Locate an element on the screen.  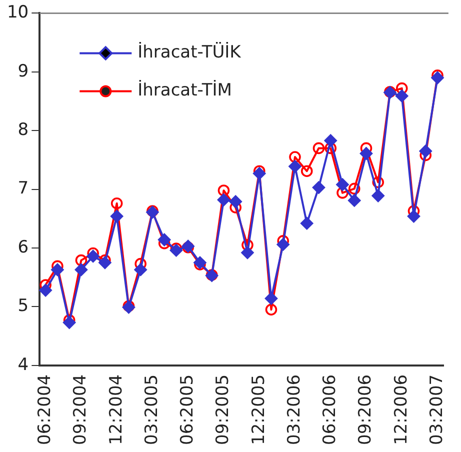
legend-label: İhracat-TİM is located at coordinates (185, 90).